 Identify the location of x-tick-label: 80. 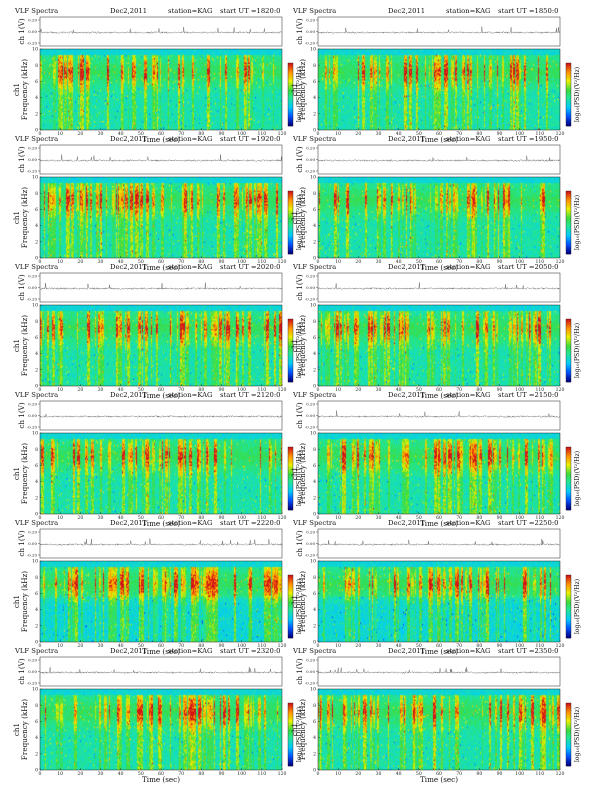
(201, 134).